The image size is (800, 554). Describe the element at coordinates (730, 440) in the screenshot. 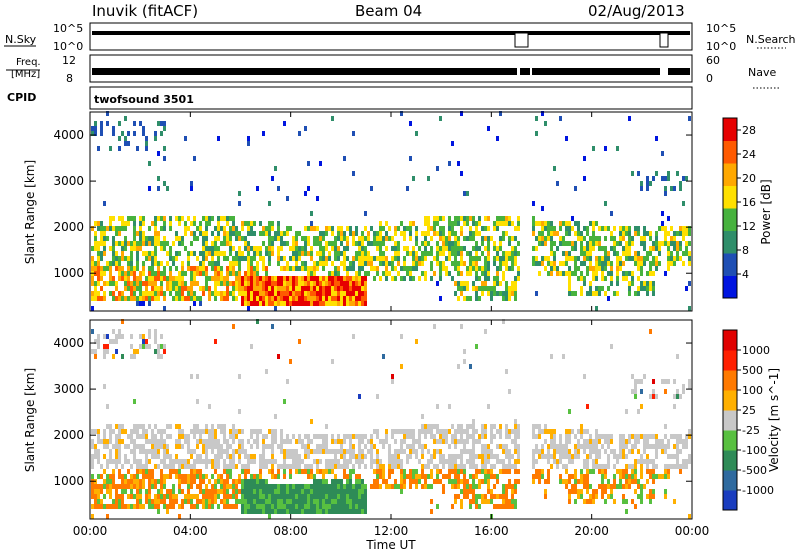

I see `colorbar-segment` at that location.